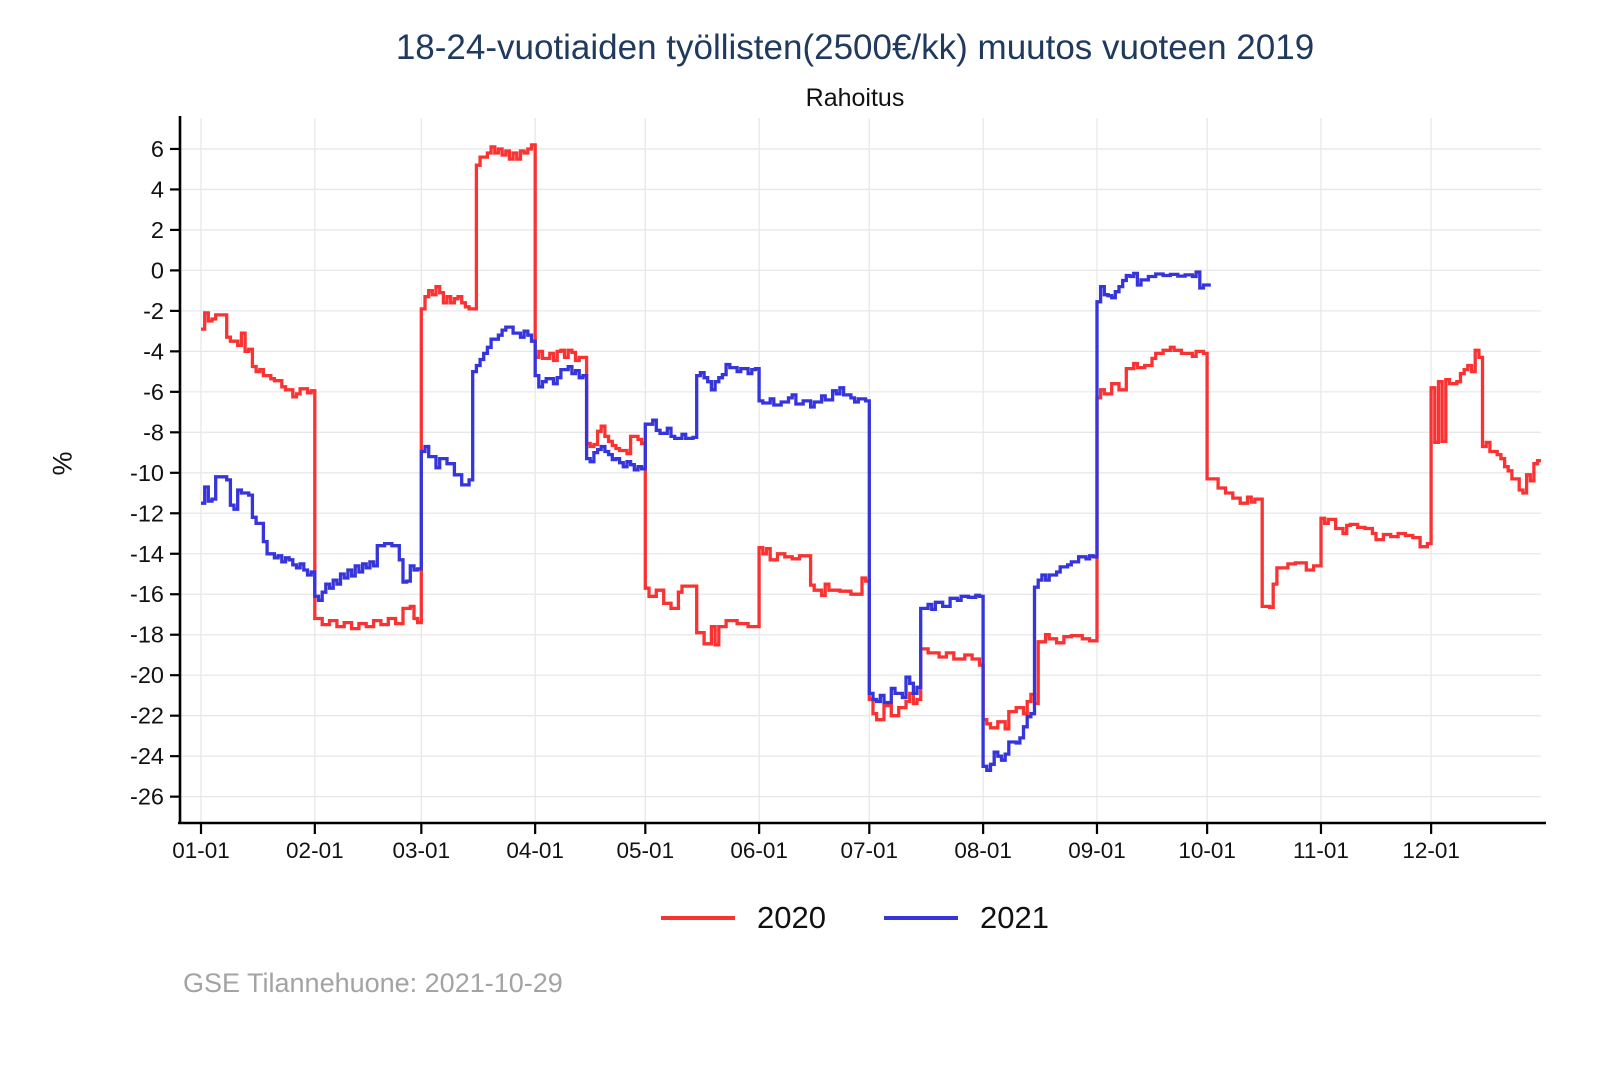  Describe the element at coordinates (921, 918) in the screenshot. I see `legend-swatch-2021` at that location.